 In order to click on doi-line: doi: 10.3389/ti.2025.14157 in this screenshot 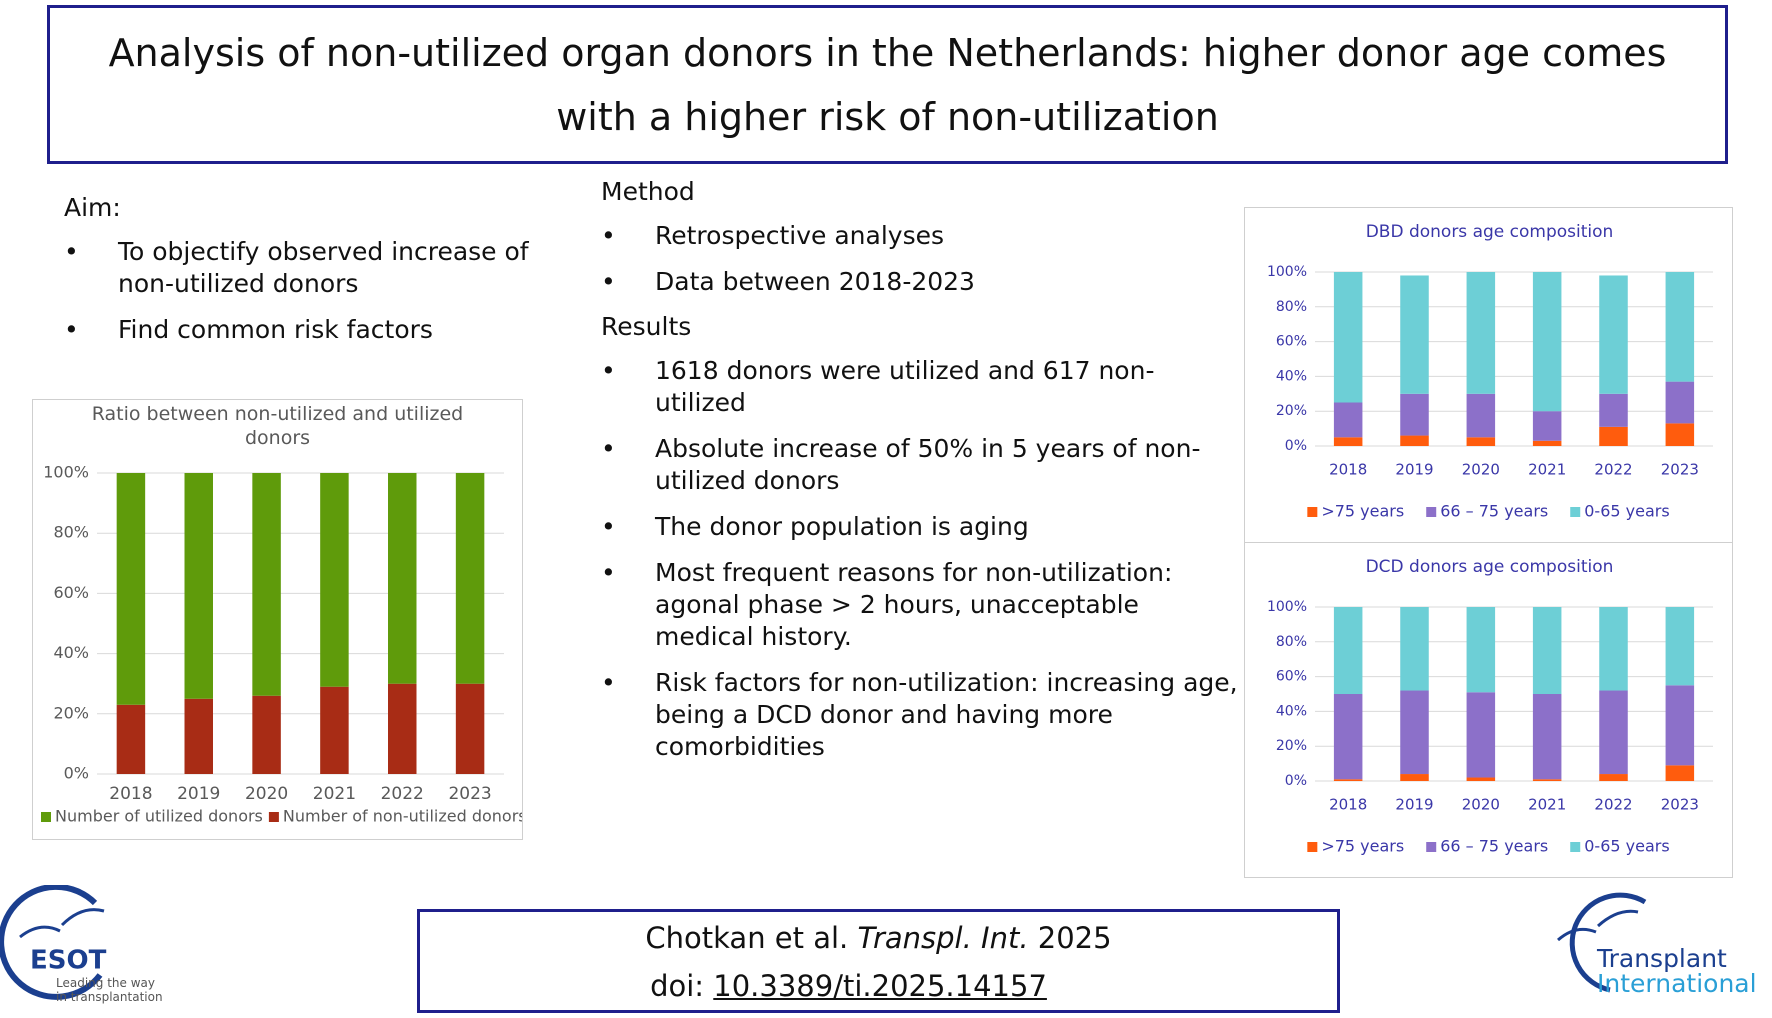, I will do `click(878, 986)`.